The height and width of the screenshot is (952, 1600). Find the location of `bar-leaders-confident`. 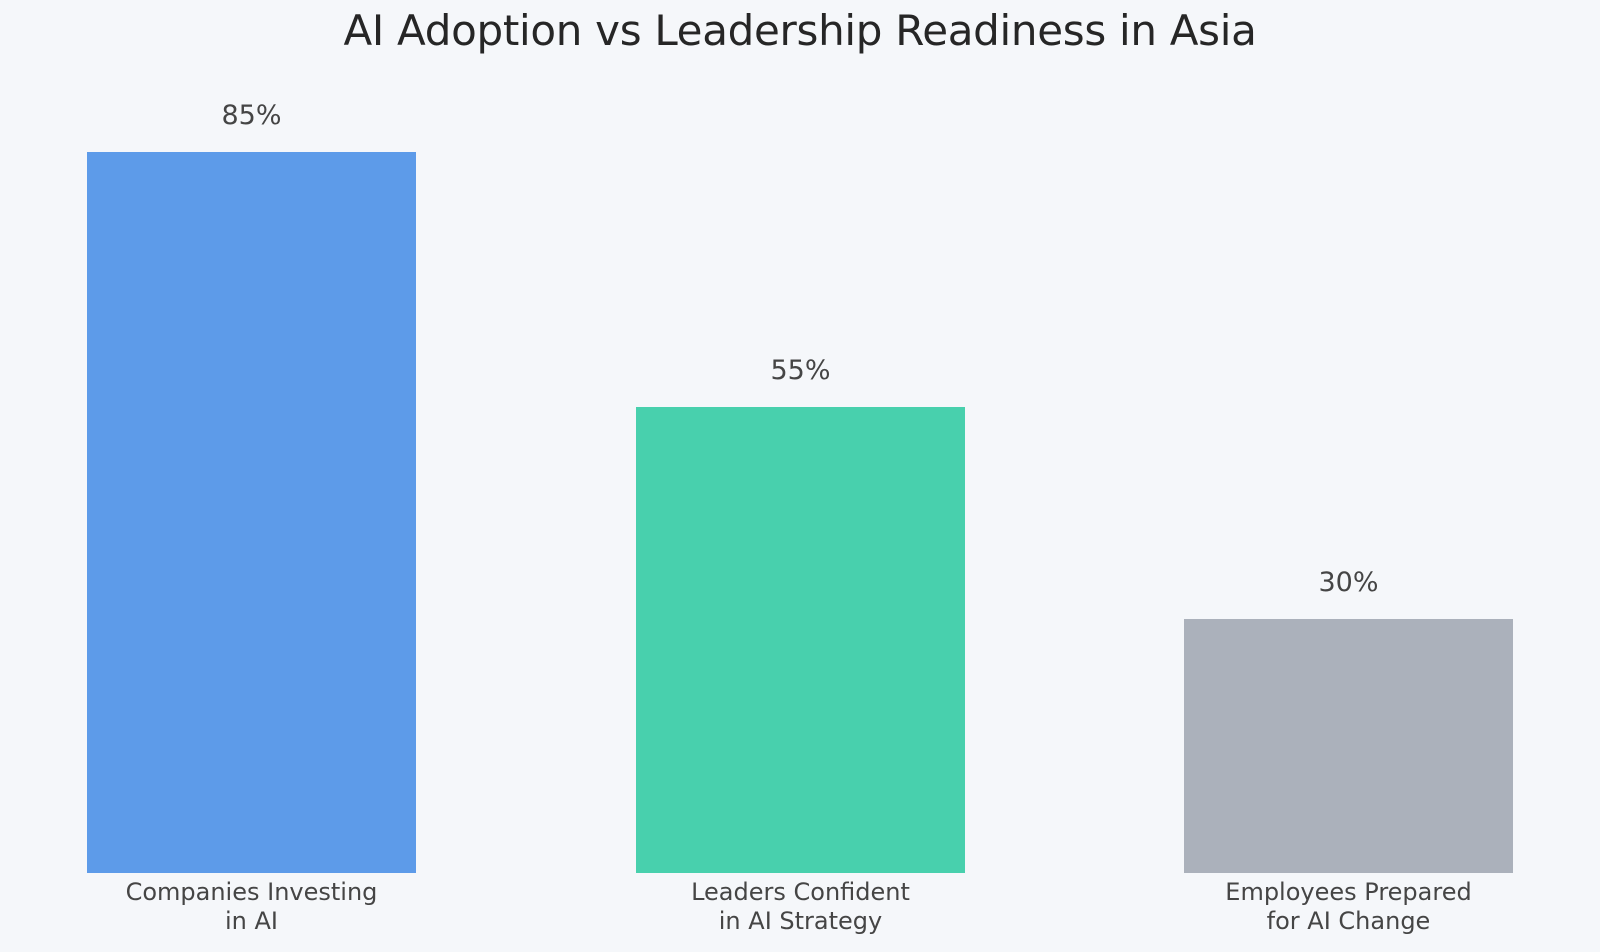

bar-leaders-confident is located at coordinates (800, 639).